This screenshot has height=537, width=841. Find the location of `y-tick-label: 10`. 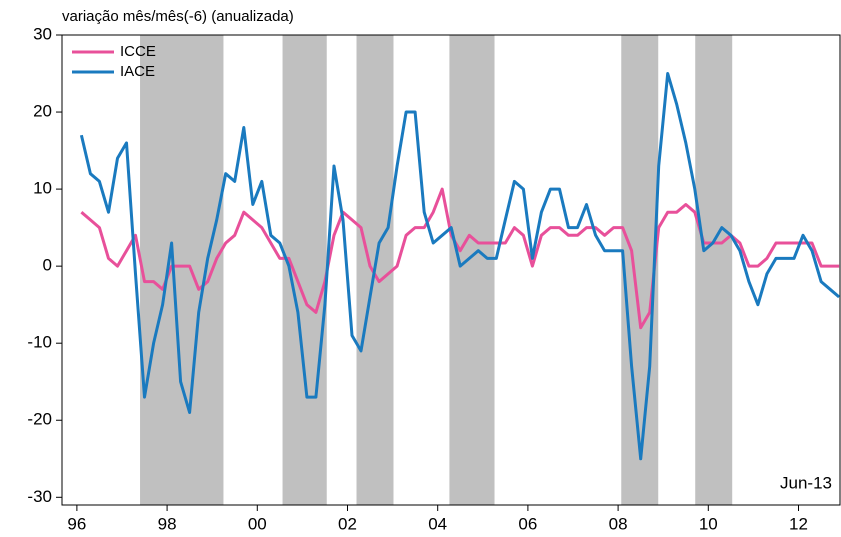

y-tick-label: 10 is located at coordinates (42, 188).